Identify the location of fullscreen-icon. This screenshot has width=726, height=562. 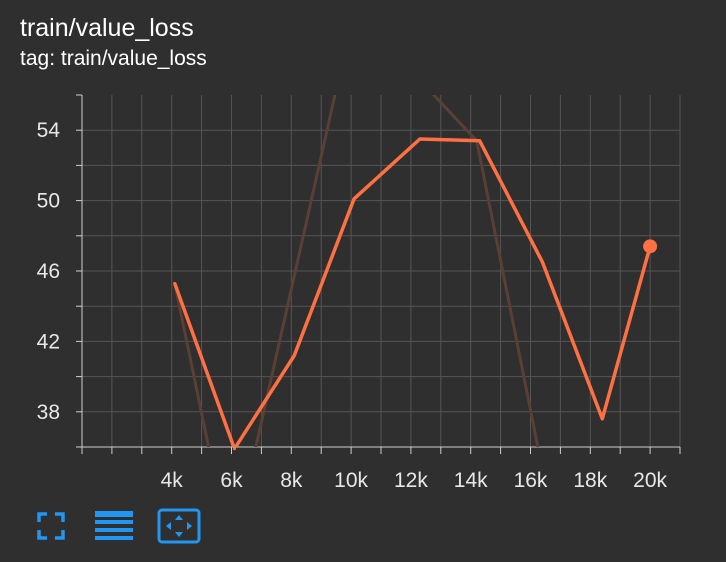
(51, 526).